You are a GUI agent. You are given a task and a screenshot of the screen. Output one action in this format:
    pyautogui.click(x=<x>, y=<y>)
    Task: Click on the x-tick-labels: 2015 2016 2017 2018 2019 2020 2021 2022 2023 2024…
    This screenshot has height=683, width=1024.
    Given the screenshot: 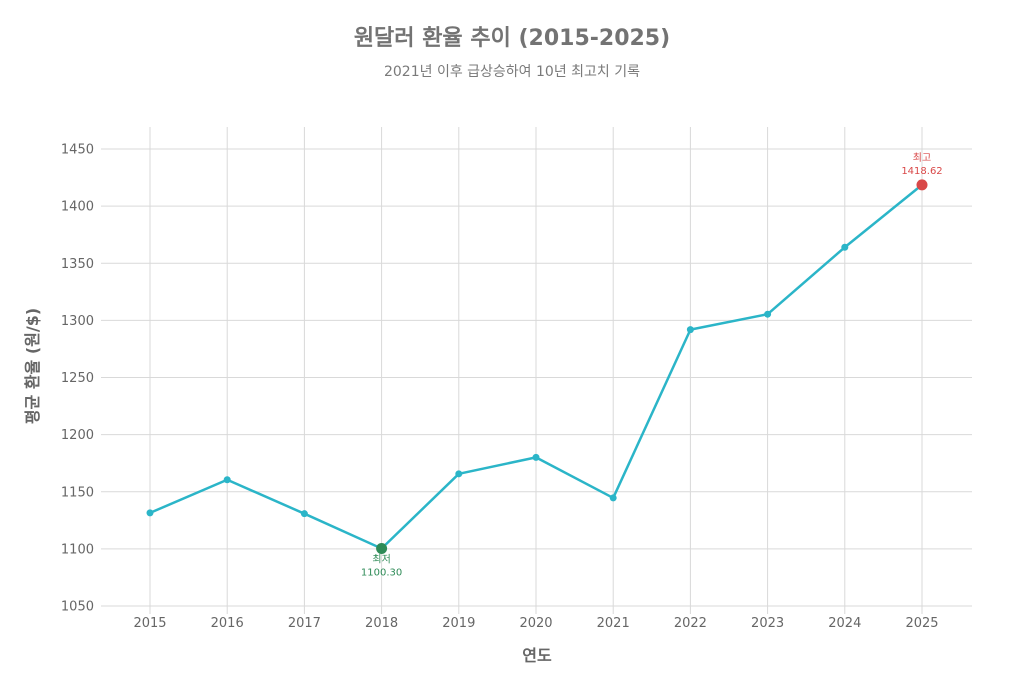 What is the action you would take?
    pyautogui.click(x=535, y=623)
    